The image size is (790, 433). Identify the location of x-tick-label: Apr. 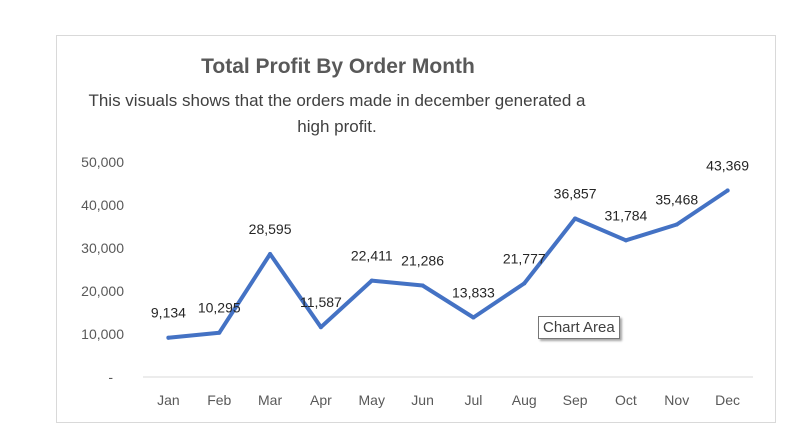
(321, 400).